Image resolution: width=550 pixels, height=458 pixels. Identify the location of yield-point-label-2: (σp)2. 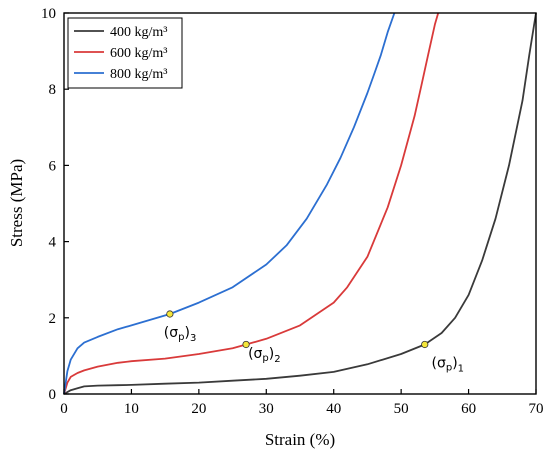
(264, 355).